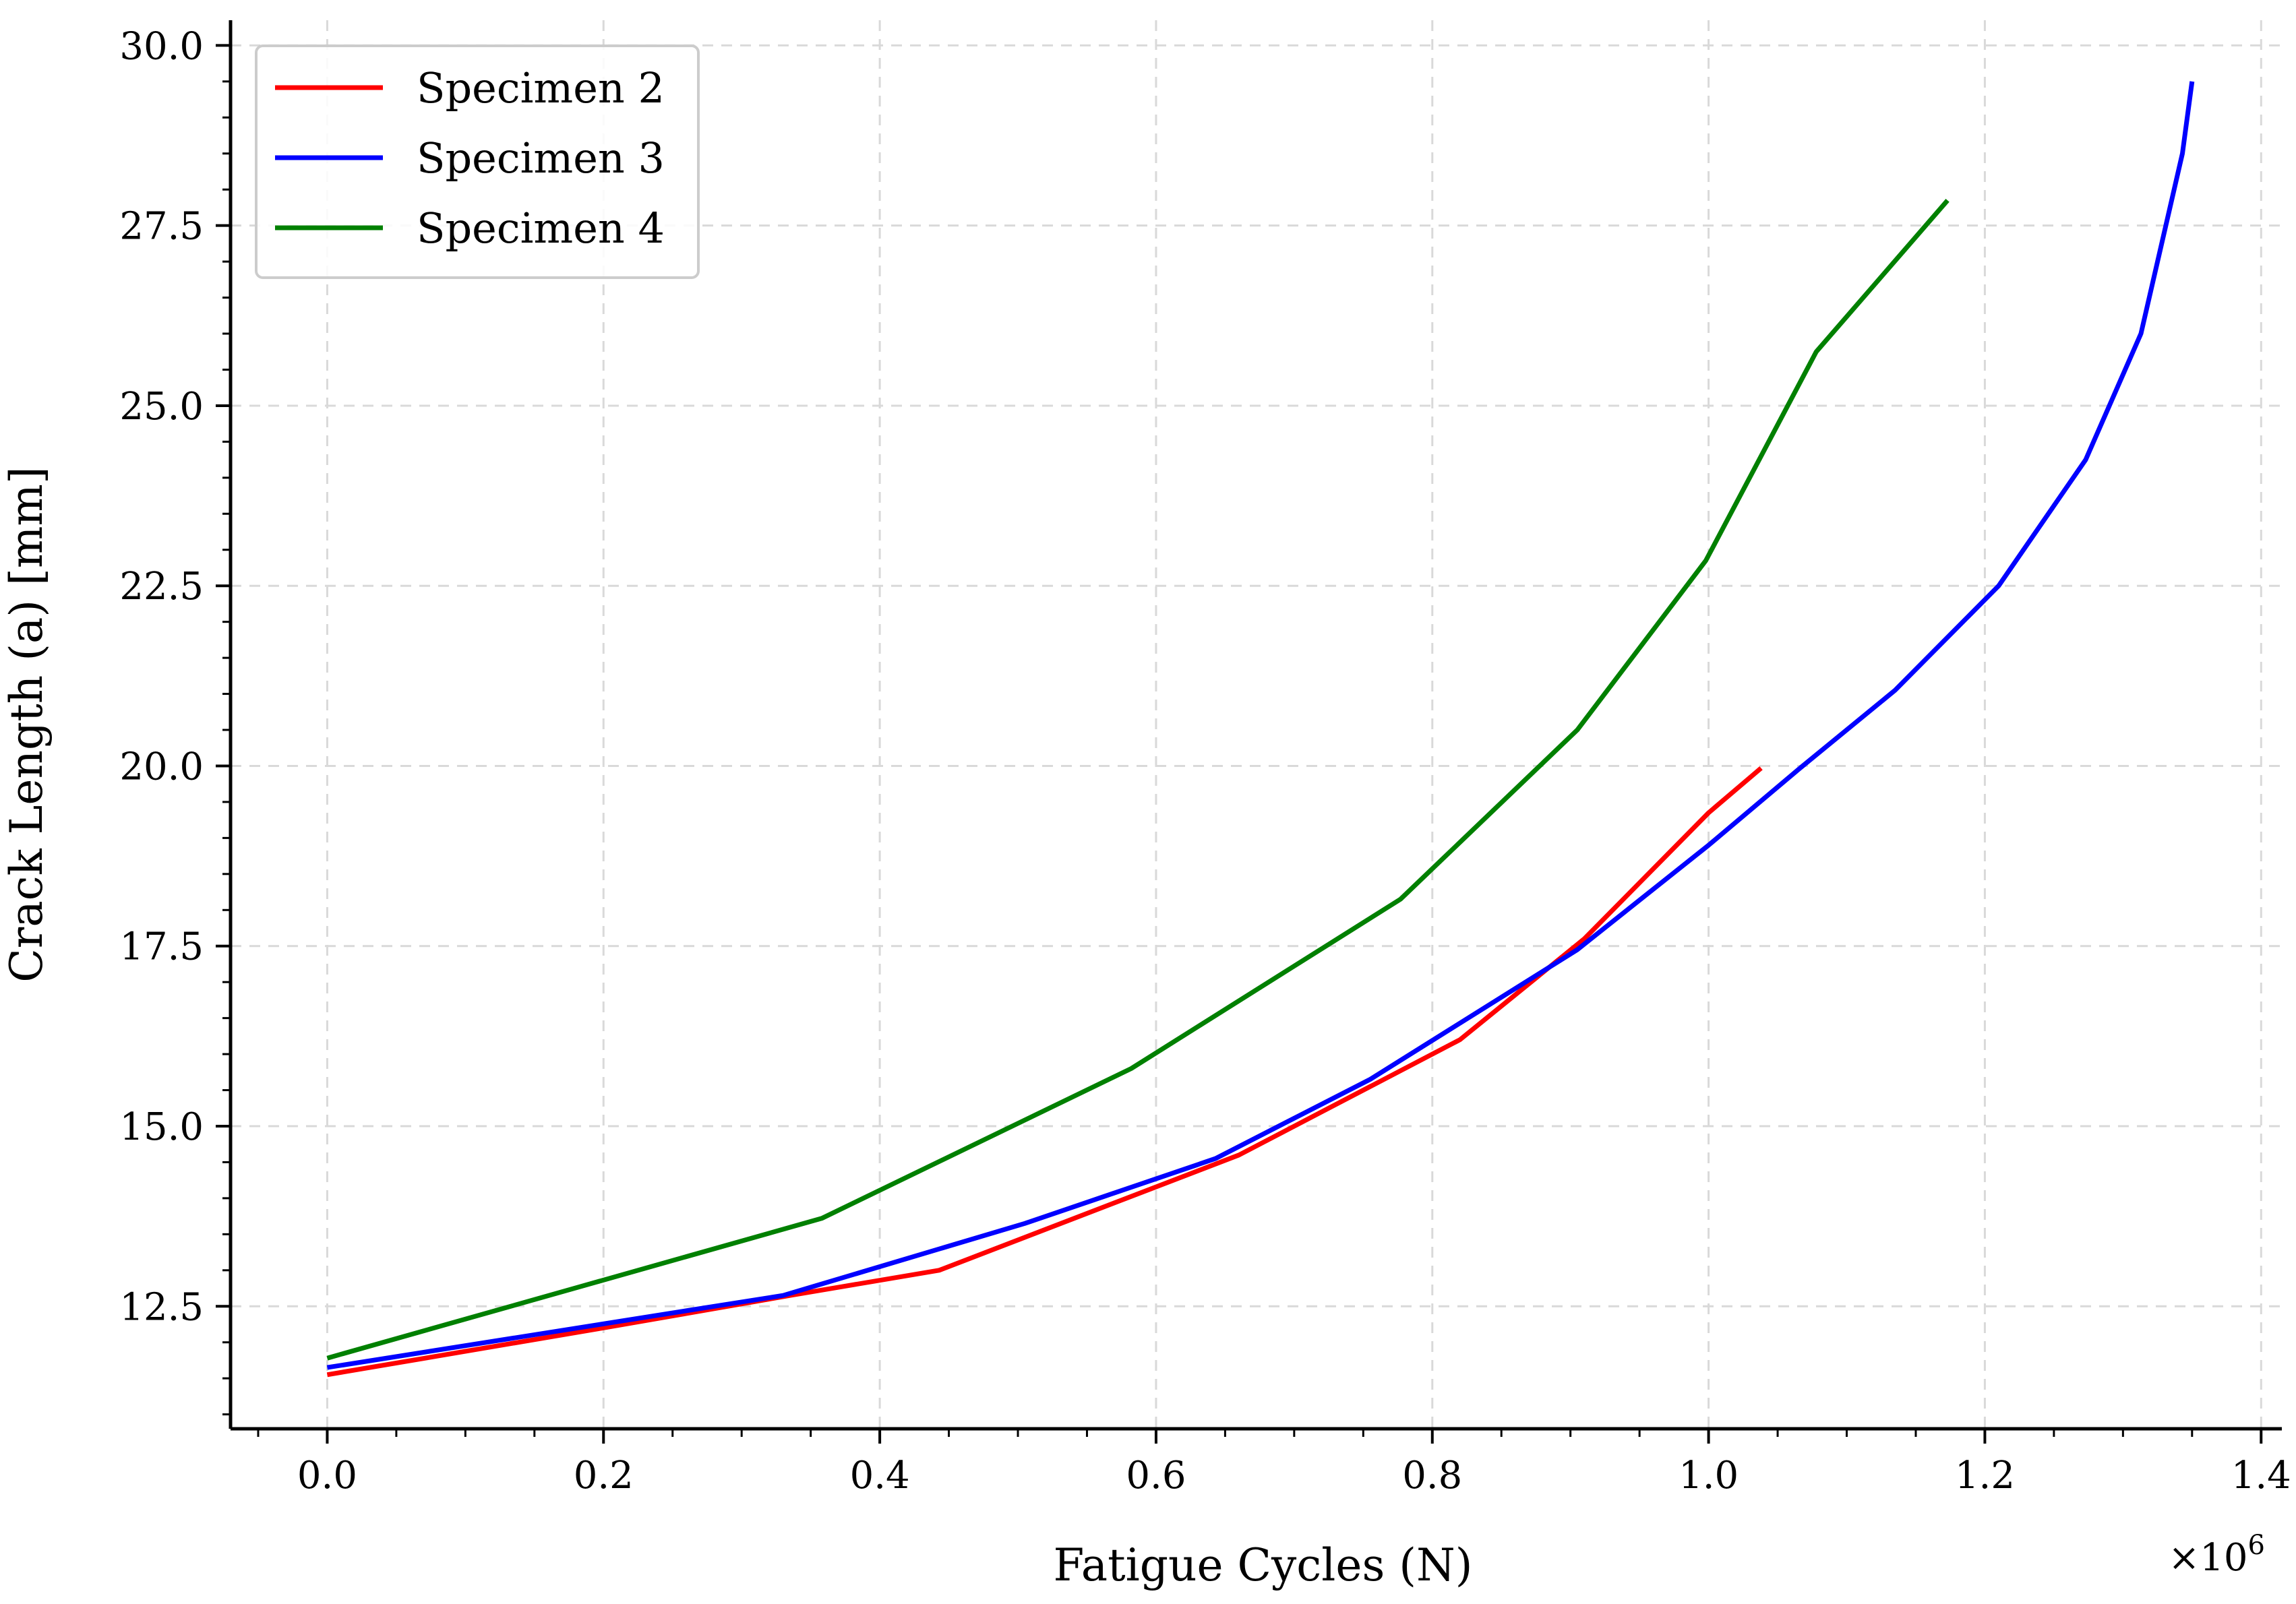 The width and height of the screenshot is (2296, 1604). Describe the element at coordinates (1156, 1476) in the screenshot. I see `x-tick-label: 0.6` at that location.